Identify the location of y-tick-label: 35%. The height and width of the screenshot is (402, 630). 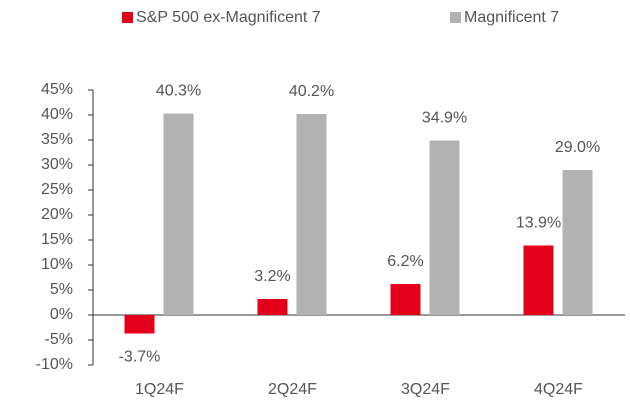
(57, 139).